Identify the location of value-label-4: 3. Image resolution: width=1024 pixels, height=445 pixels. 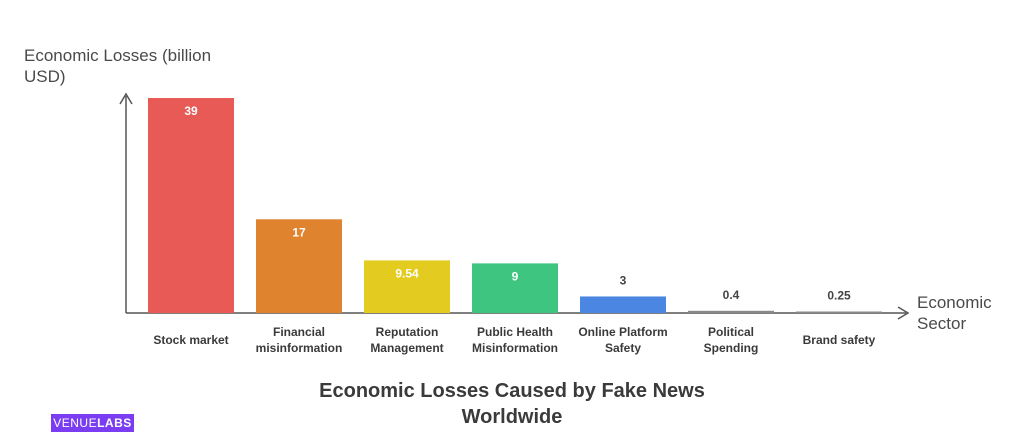
(623, 280).